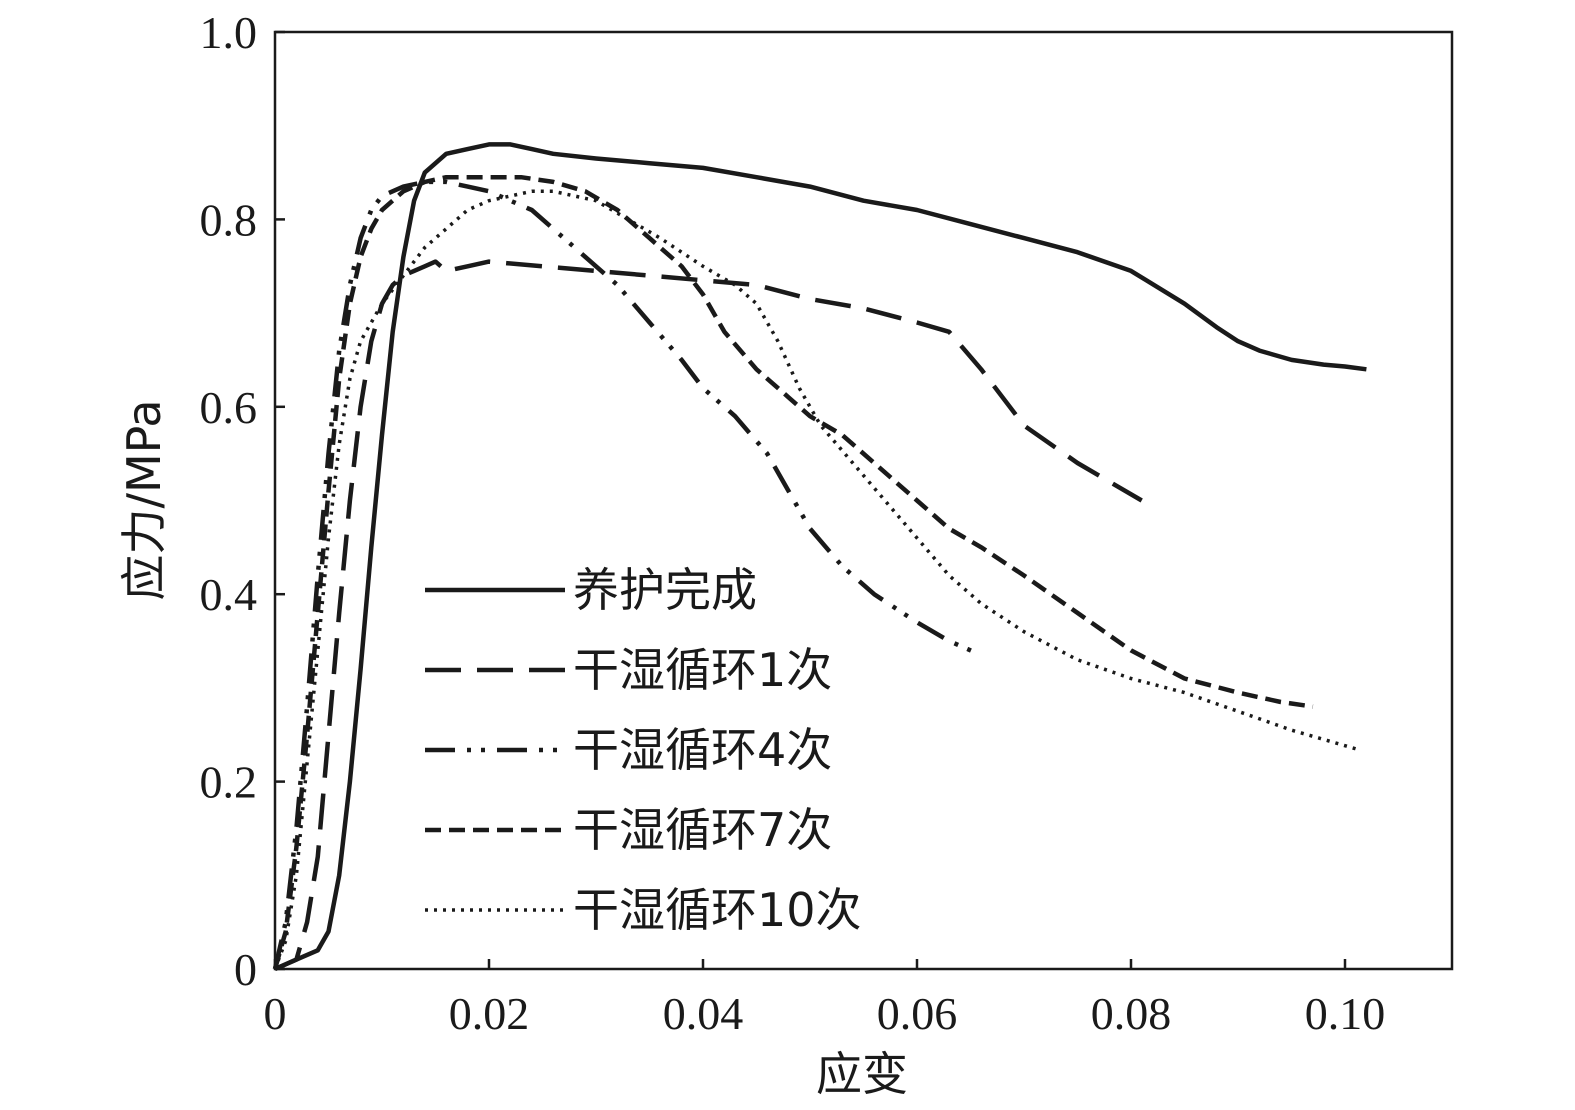 Image resolution: width=1575 pixels, height=1110 pixels. What do you see at coordinates (665, 590) in the screenshot?
I see `legend-label-curing-complete: 养护完成` at bounding box center [665, 590].